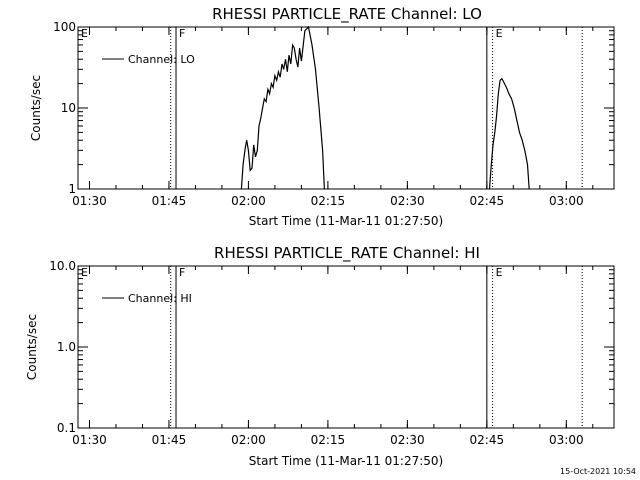 The image size is (640, 480). Describe the element at coordinates (161, 59) in the screenshot. I see `panel-lo-legend-label: Channel: LO` at that location.